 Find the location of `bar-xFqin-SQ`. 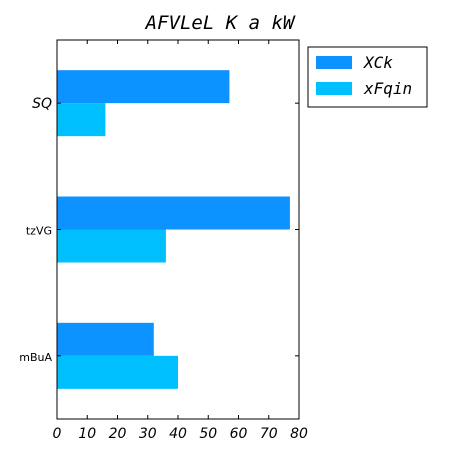

bar-xFqin-SQ is located at coordinates (81, 120).